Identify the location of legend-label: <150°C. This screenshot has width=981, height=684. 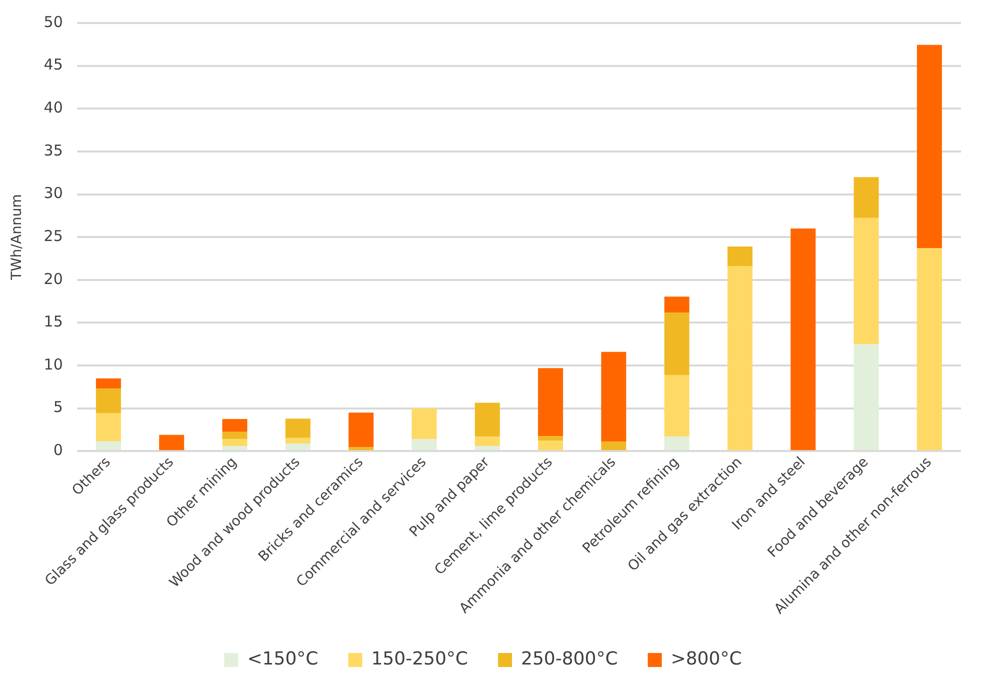
(282, 659).